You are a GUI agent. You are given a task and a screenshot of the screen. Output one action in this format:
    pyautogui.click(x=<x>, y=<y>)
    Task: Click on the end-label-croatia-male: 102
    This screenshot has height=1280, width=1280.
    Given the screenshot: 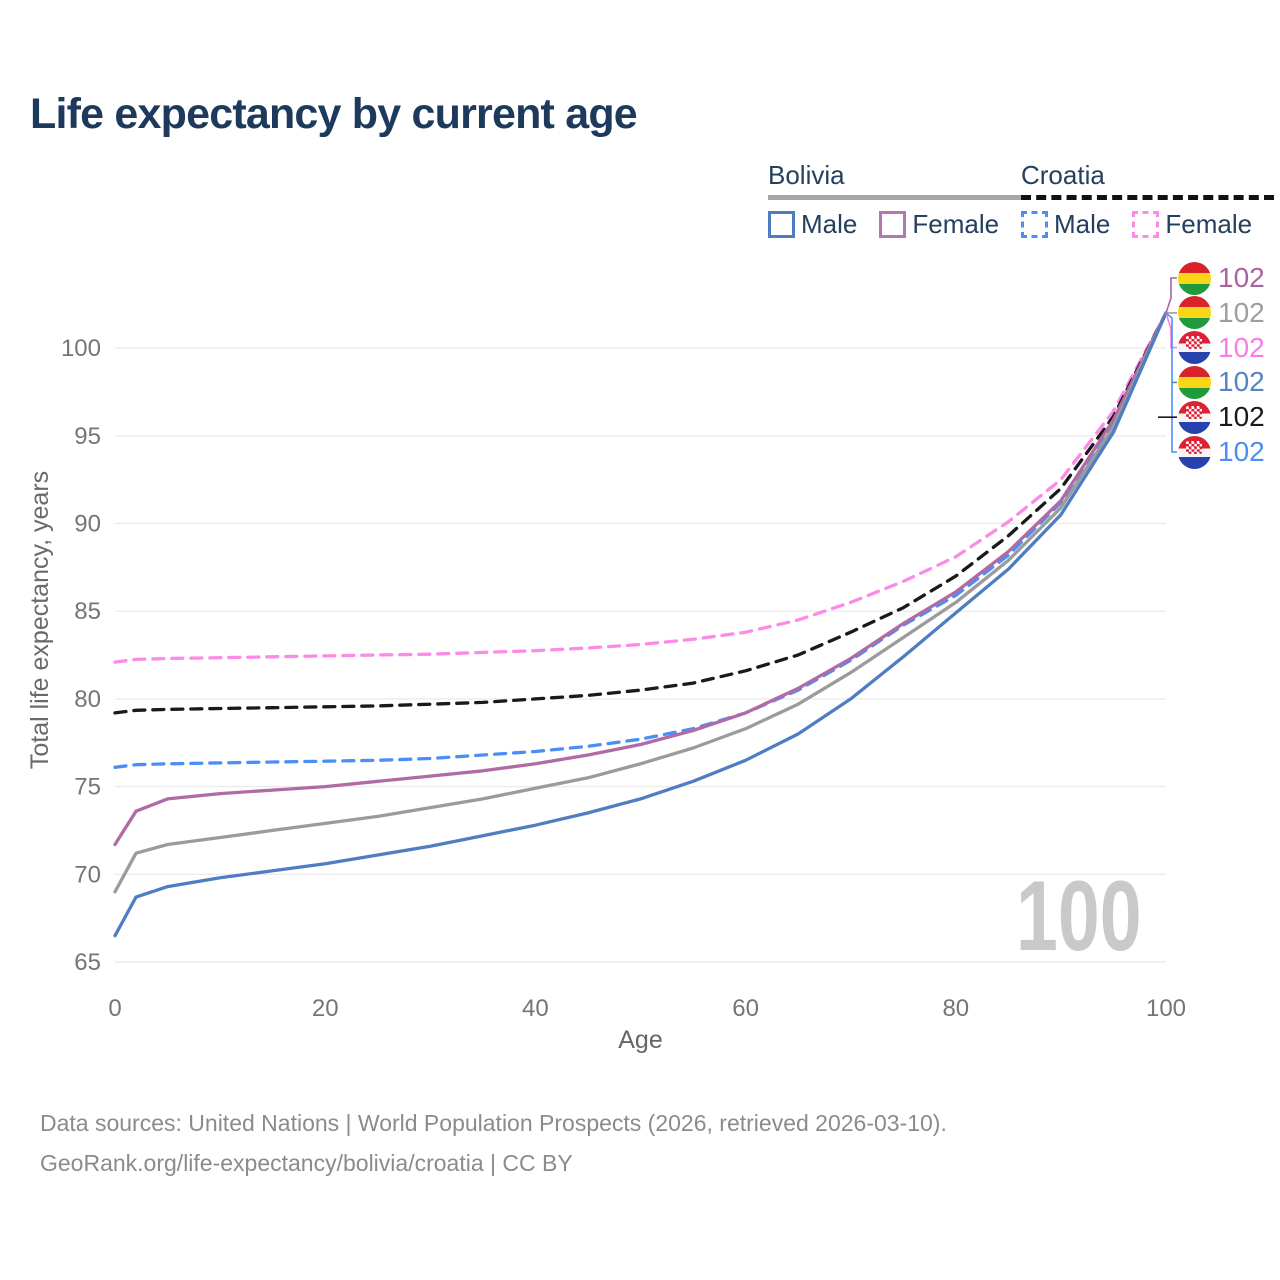 What is the action you would take?
    pyautogui.click(x=1221, y=452)
    